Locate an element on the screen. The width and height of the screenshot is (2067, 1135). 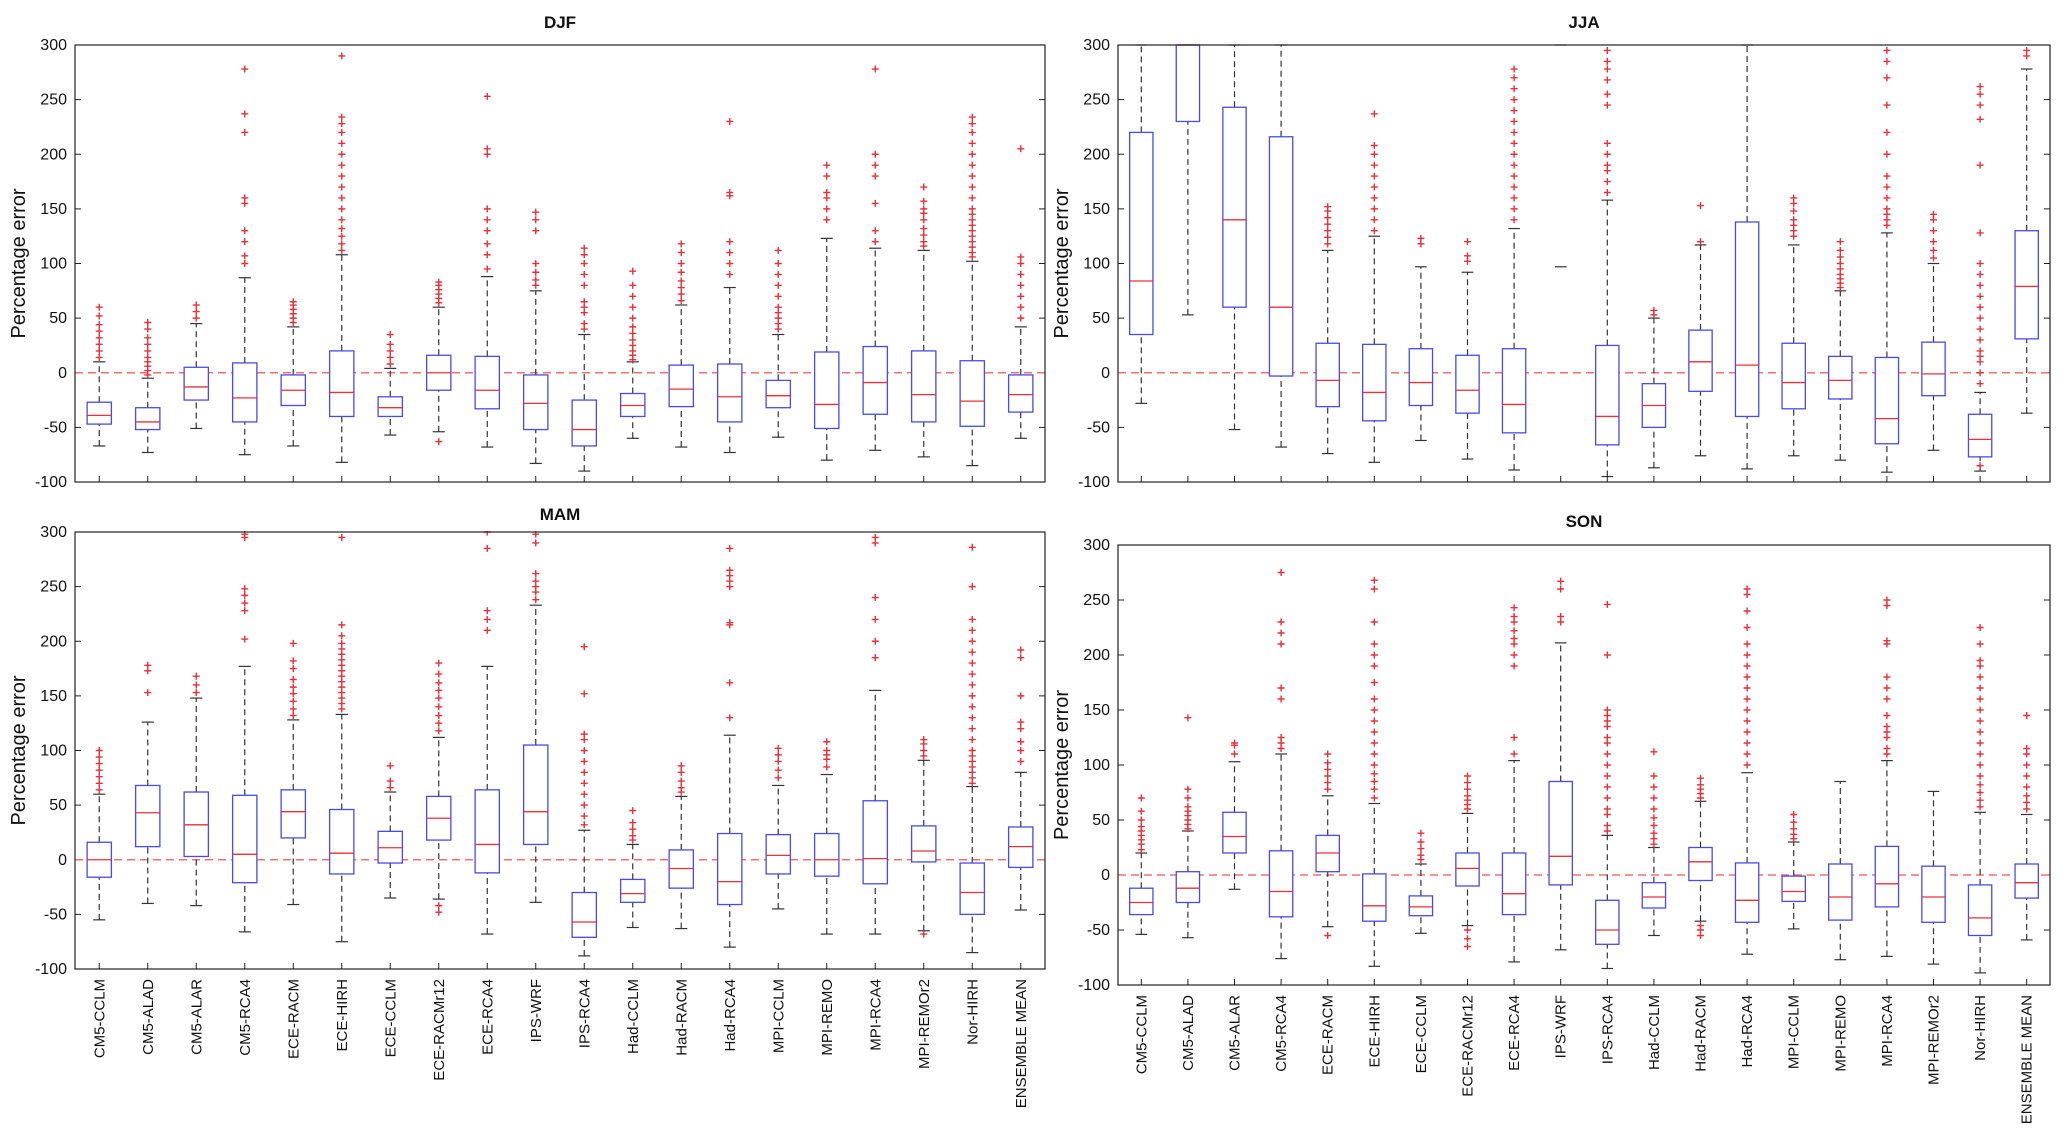
box-ece-hirh is located at coordinates (341, 738).